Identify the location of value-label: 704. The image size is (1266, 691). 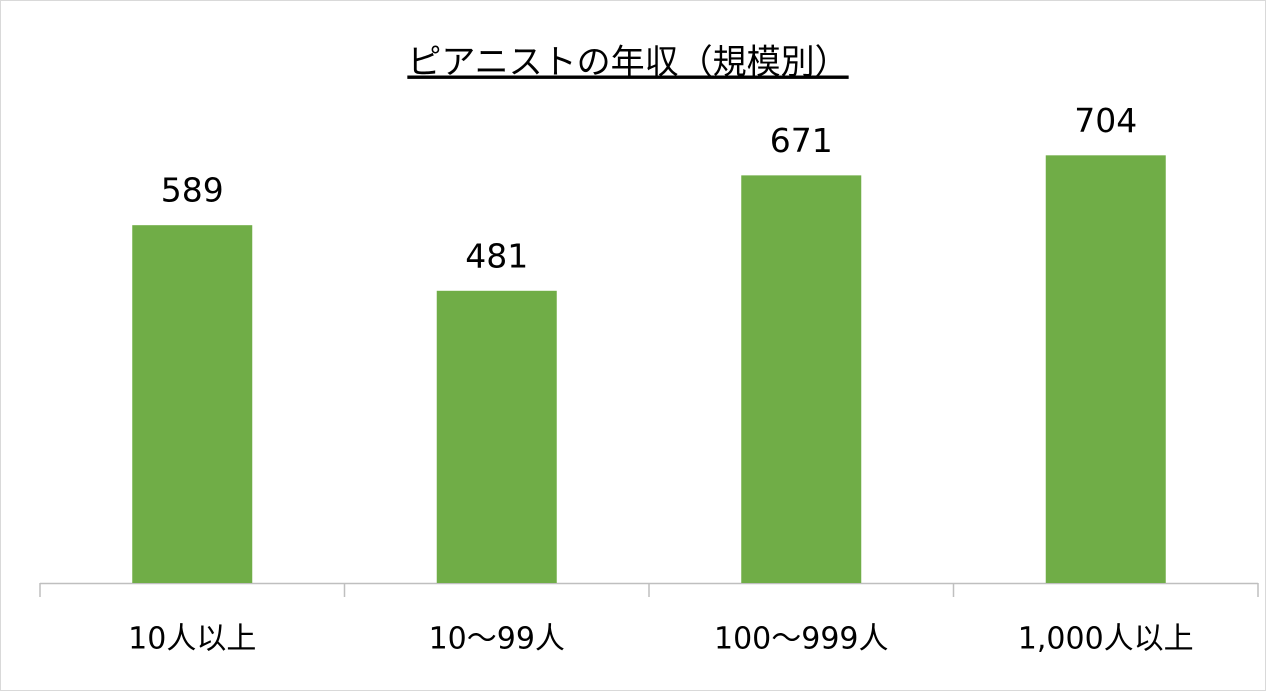
(1105, 120).